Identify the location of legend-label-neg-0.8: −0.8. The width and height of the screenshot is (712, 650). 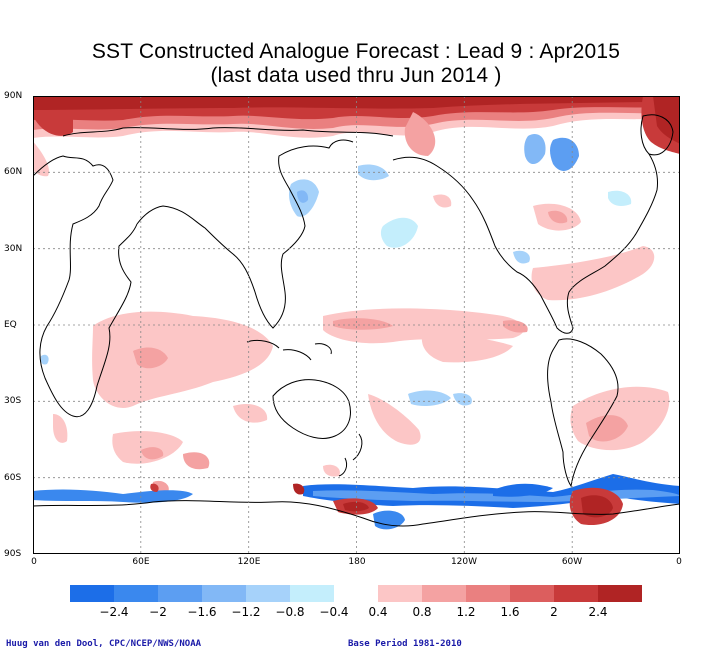
(290, 612).